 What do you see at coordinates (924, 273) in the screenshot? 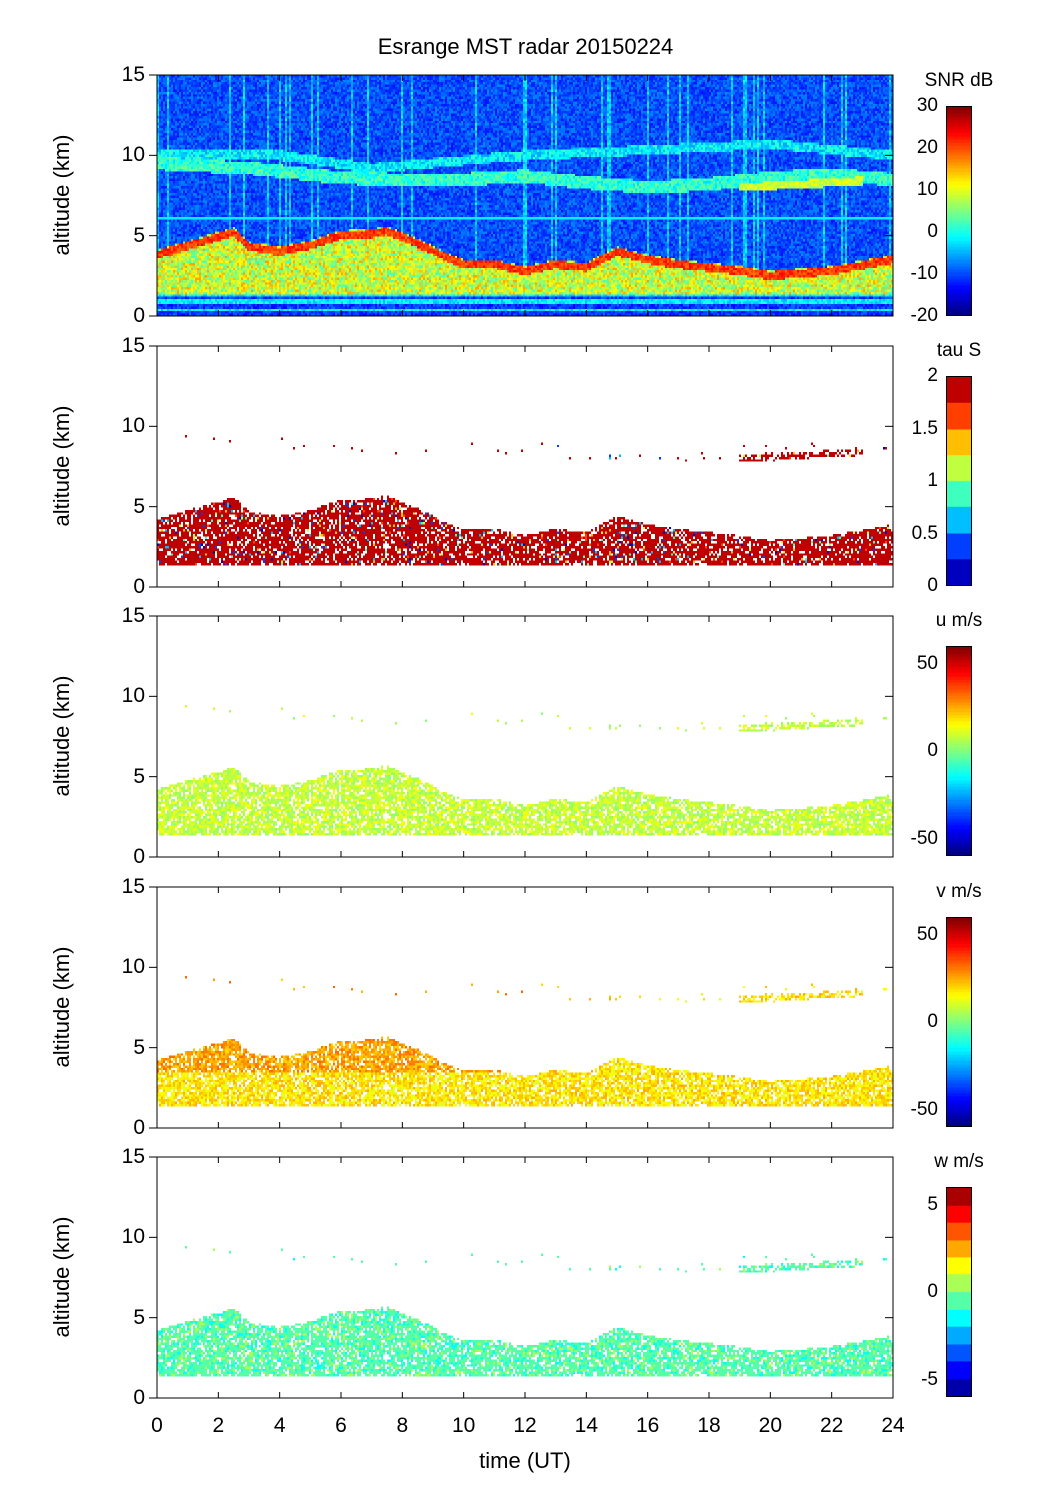
I see `colorbar-tick-label: -10` at bounding box center [924, 273].